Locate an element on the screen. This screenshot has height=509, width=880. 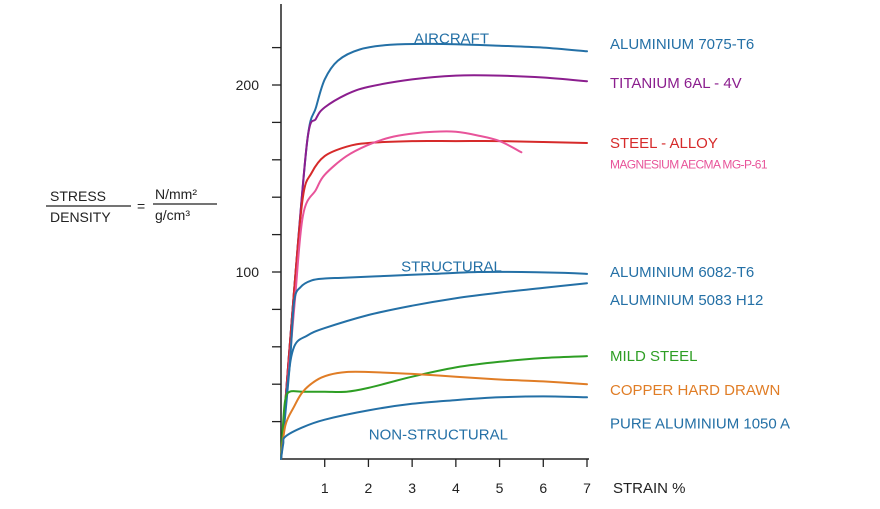
series-line-aluminium-6082-t6 is located at coordinates (434, 365).